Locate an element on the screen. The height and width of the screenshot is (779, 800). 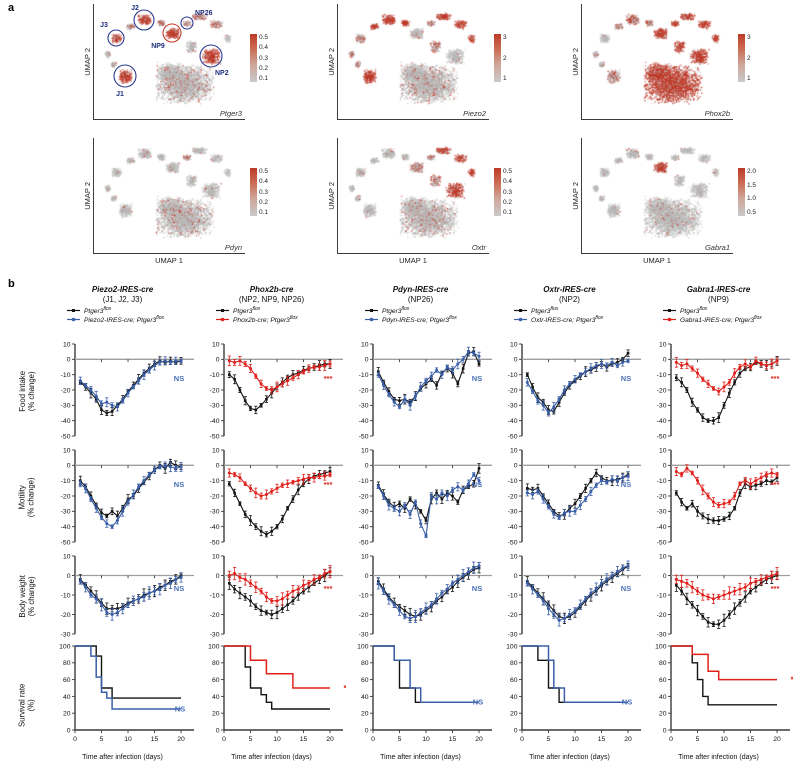
chart-cell-r2-c2: 10 0 -10 -20 -30 NS is located at coordinates (420, 596).